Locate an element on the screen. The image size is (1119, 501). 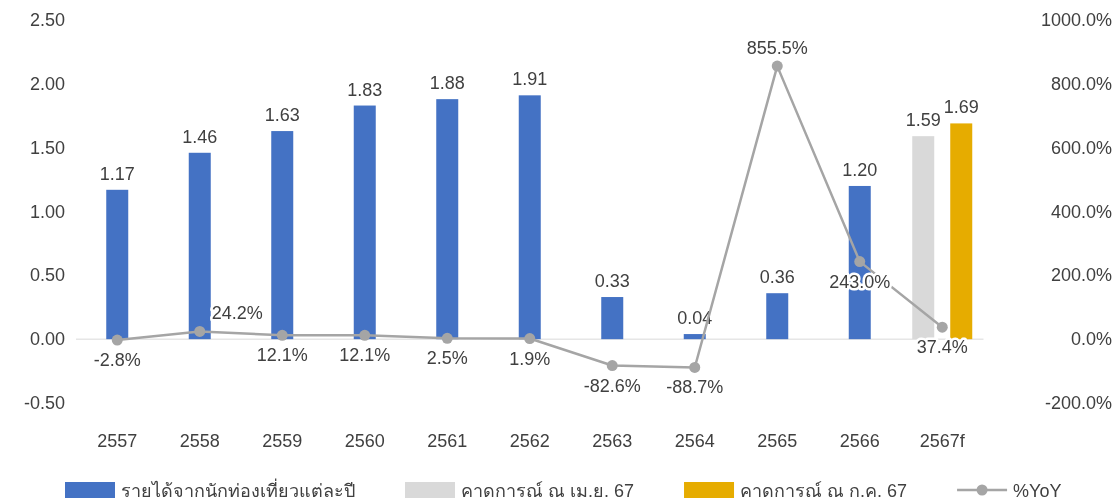
y2-tick-label: 600.0% is located at coordinates (1081, 147).